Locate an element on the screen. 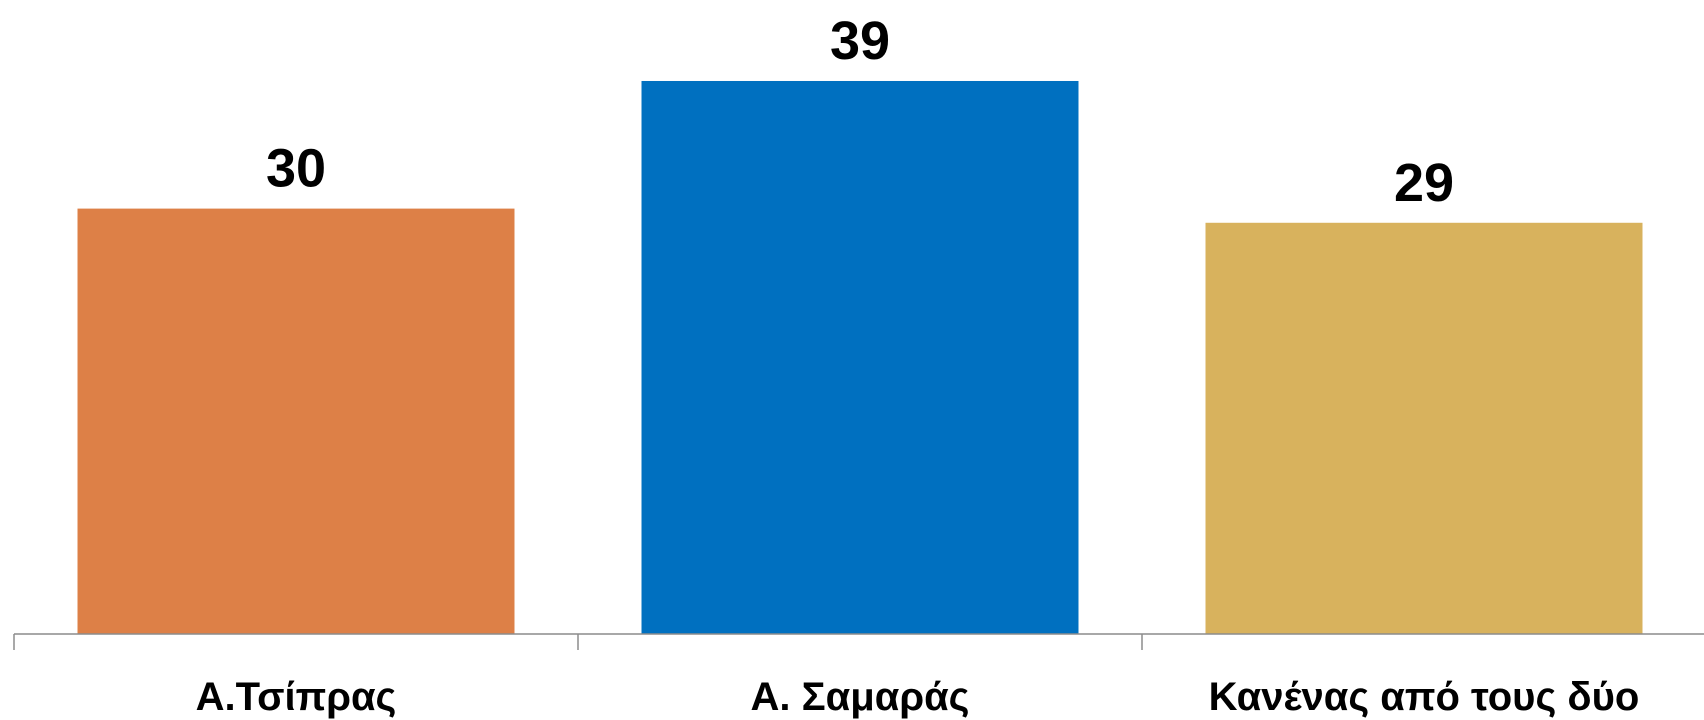  x-axis is located at coordinates (858, 641).